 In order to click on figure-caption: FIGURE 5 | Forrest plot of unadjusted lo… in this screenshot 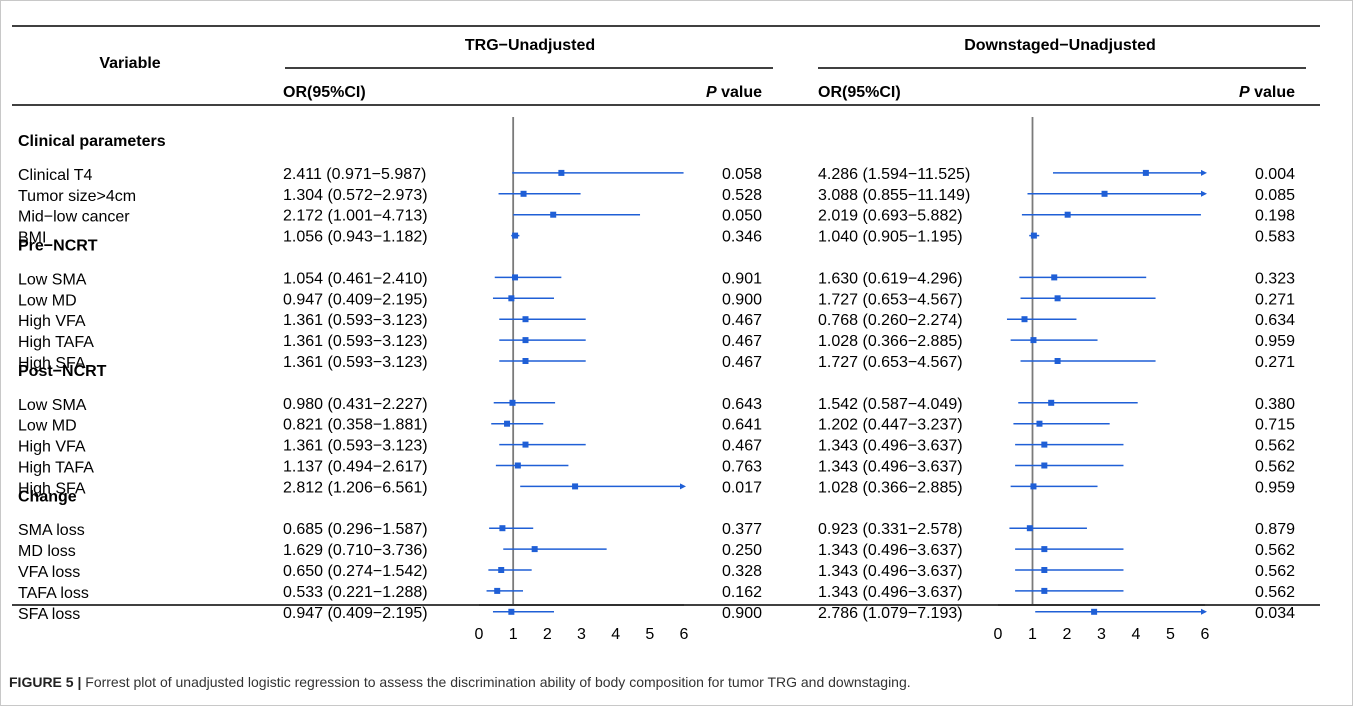, I will do `click(460, 682)`.